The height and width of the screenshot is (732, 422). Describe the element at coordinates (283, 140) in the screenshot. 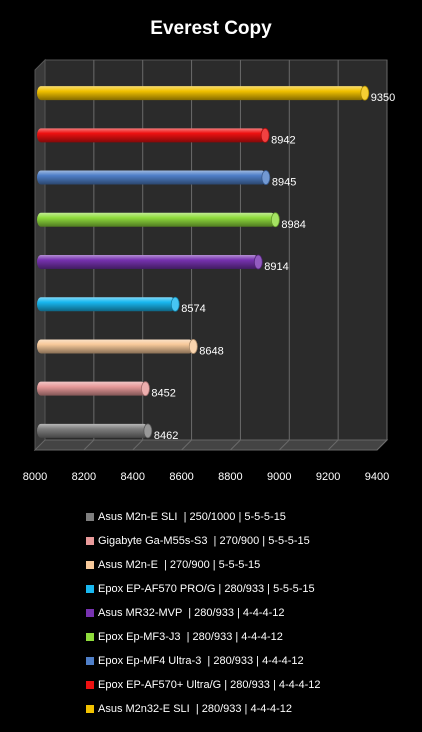

I see `data-label: 8942` at that location.